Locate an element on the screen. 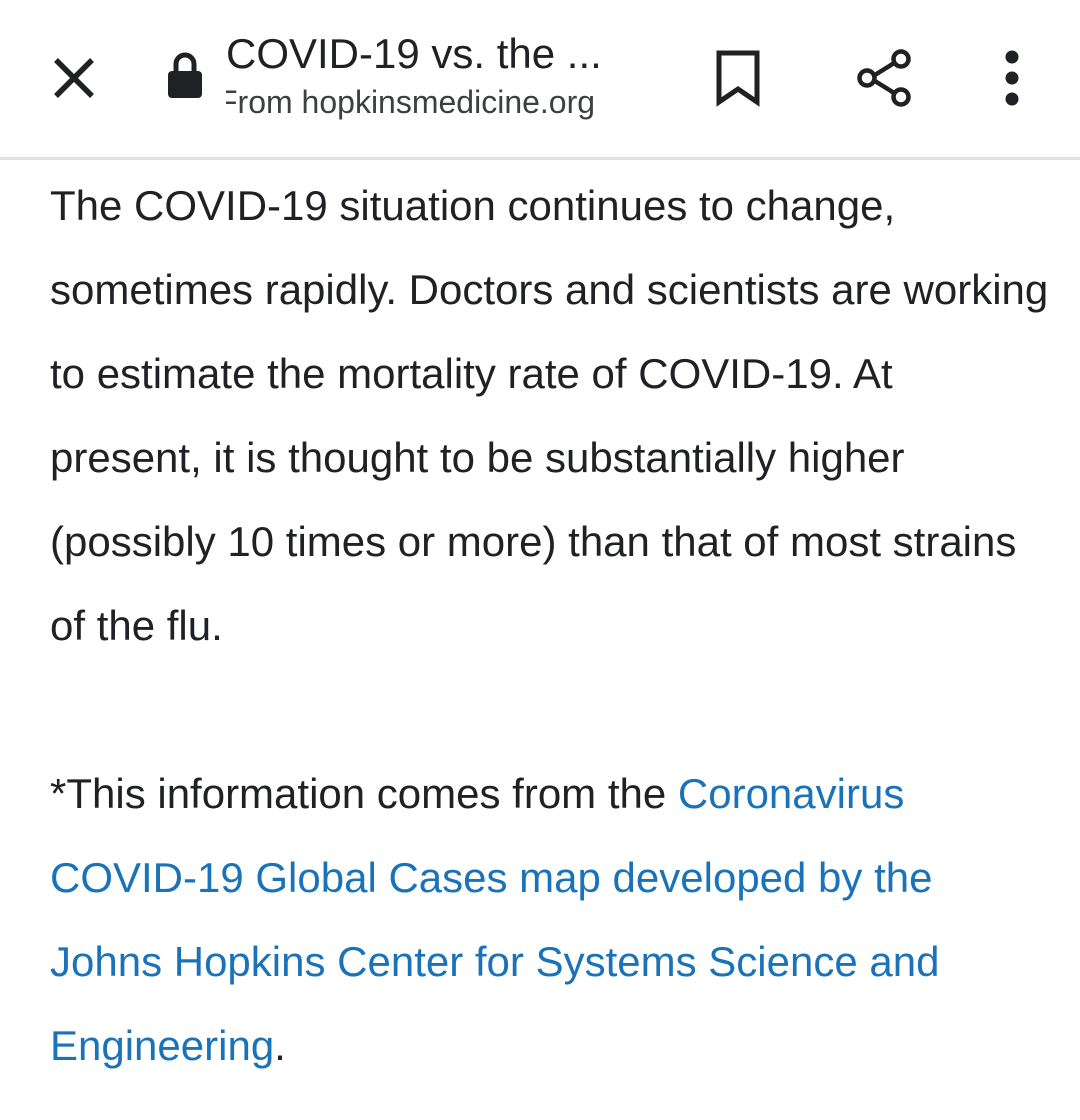 The width and height of the screenshot is (1080, 1120). bookmark-button is located at coordinates (738, 78).